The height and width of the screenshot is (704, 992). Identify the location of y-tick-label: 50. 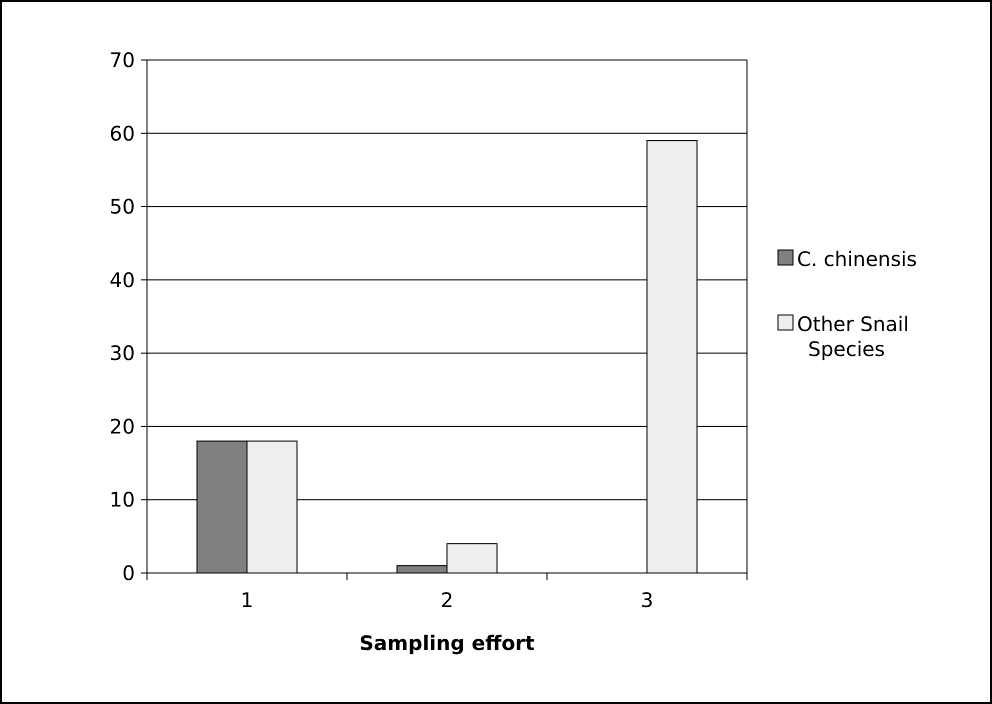
(122, 206).